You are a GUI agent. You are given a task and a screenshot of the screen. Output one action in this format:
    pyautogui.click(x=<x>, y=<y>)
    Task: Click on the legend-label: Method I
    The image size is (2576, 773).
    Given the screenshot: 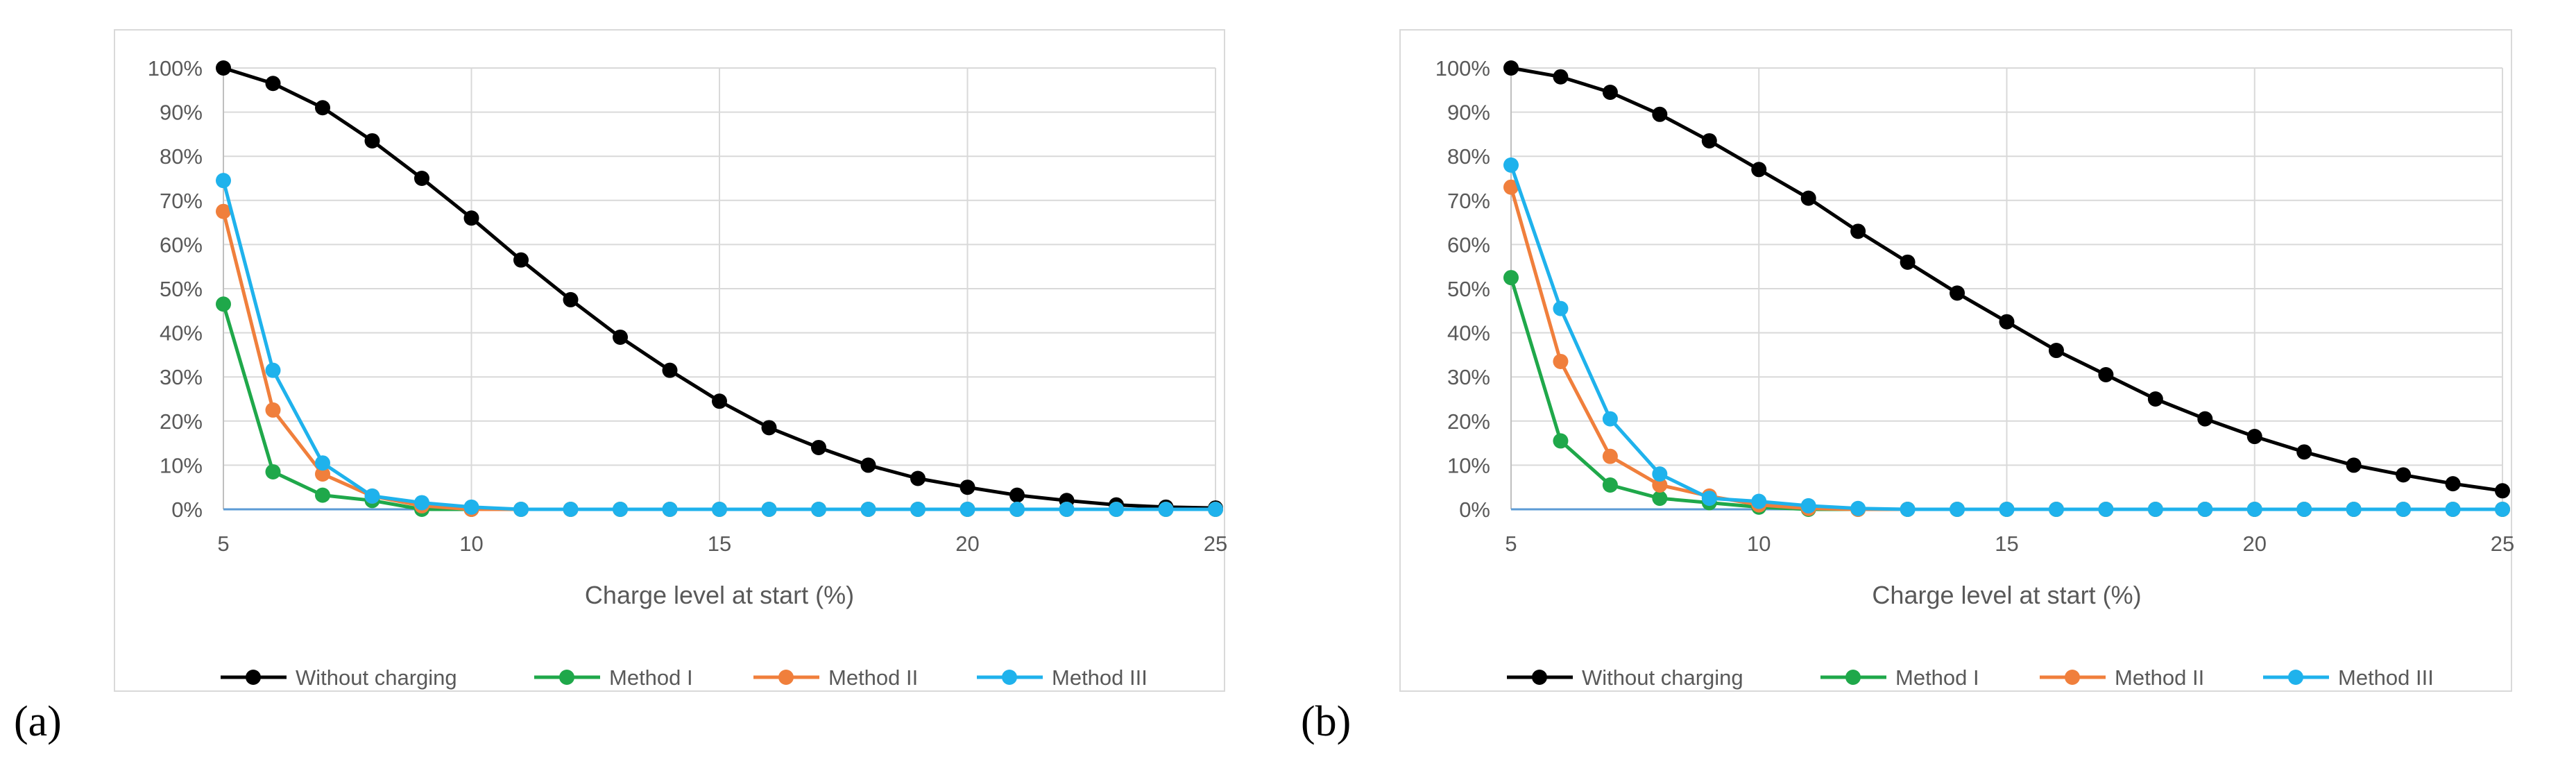 What is the action you would take?
    pyautogui.click(x=1937, y=677)
    